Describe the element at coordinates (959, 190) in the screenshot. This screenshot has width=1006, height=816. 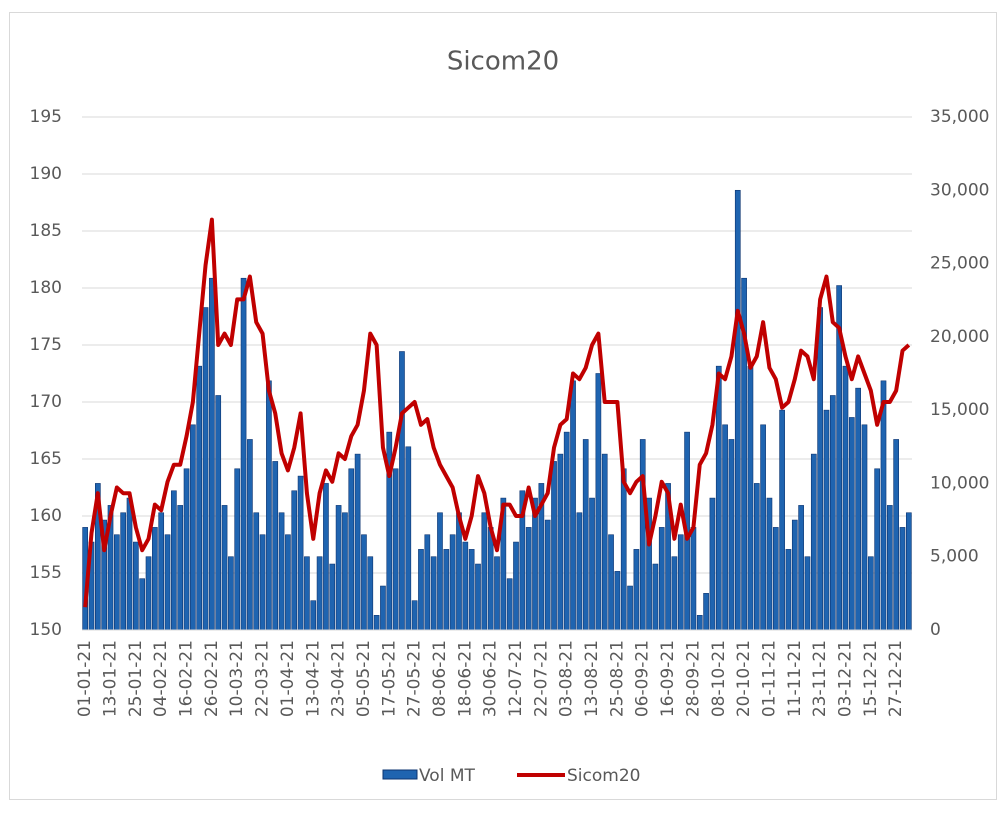
I see `y2-tick-label: 30,000` at that location.